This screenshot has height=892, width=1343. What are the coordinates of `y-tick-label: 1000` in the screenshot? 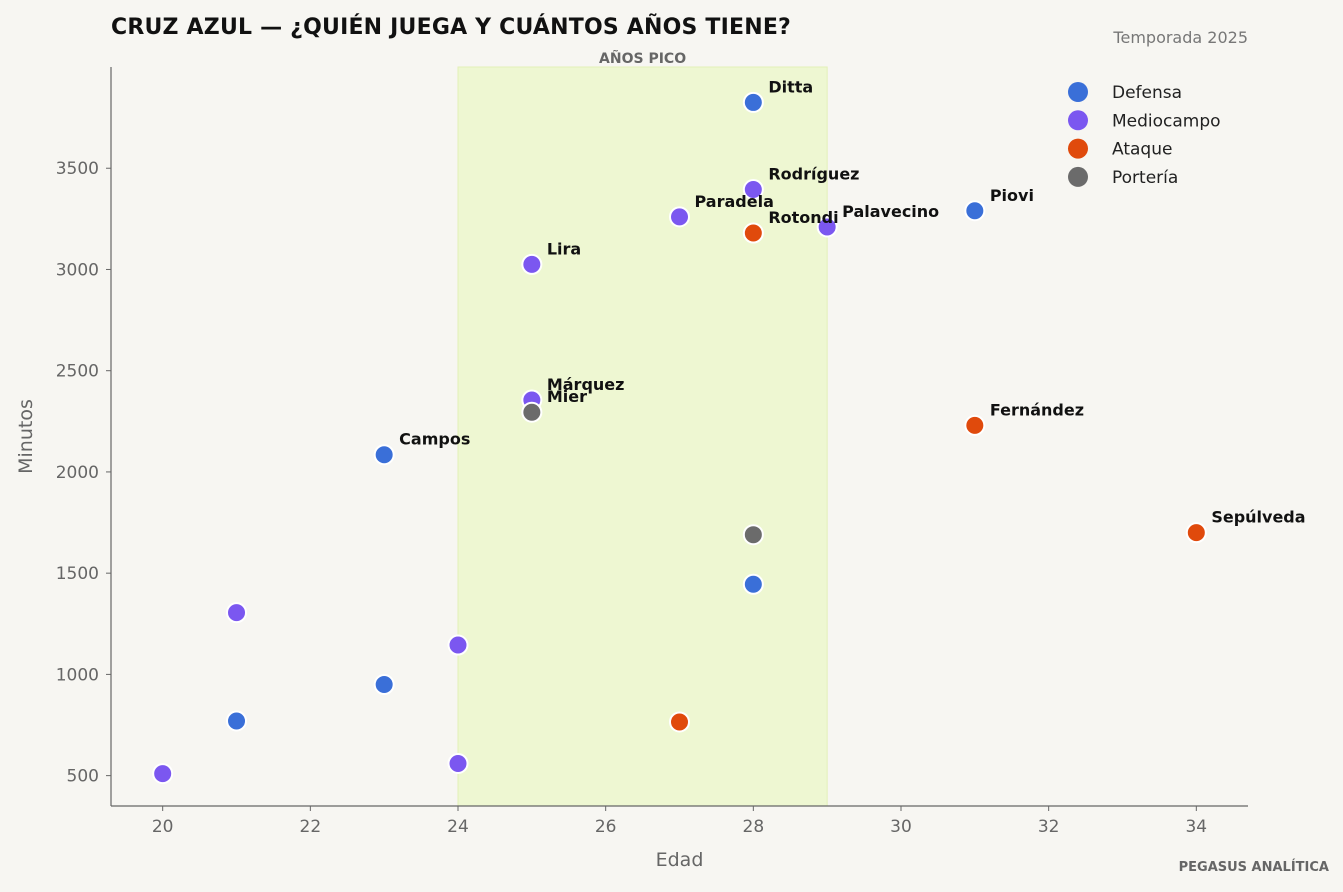 It's located at (77, 675).